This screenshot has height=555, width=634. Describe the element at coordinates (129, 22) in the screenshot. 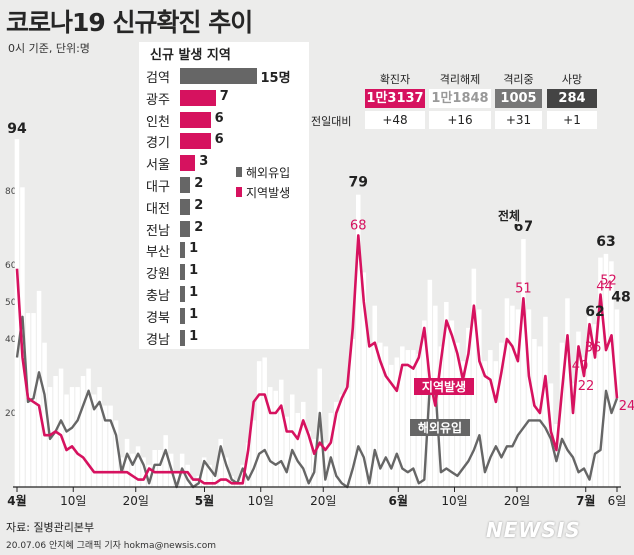

I see `page-title: 코로나19 신규확진 추이` at that location.